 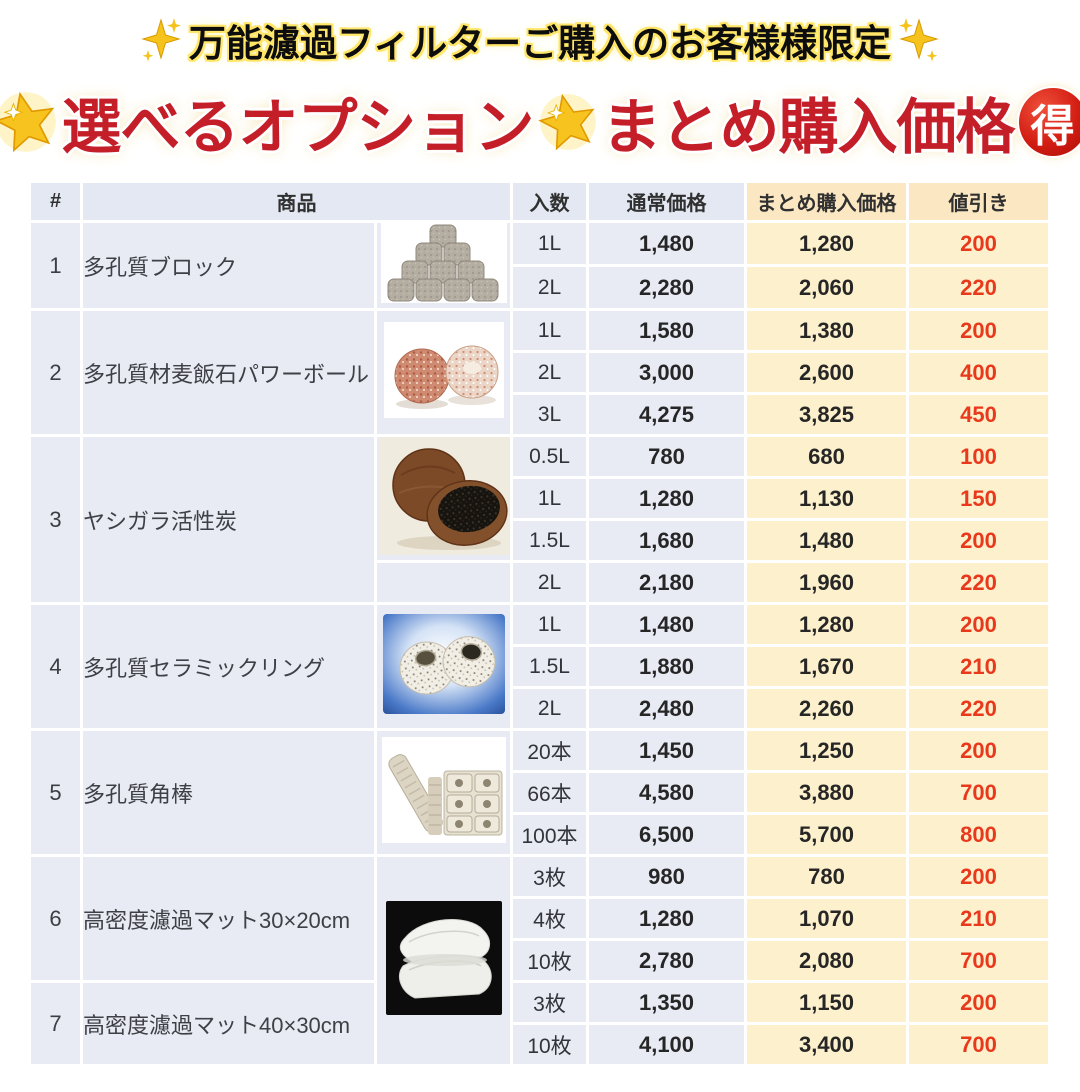 I want to click on table-header-row: # 商品 入数 通常価格 まとめ購入価格 値引き, so click(x=540, y=202).